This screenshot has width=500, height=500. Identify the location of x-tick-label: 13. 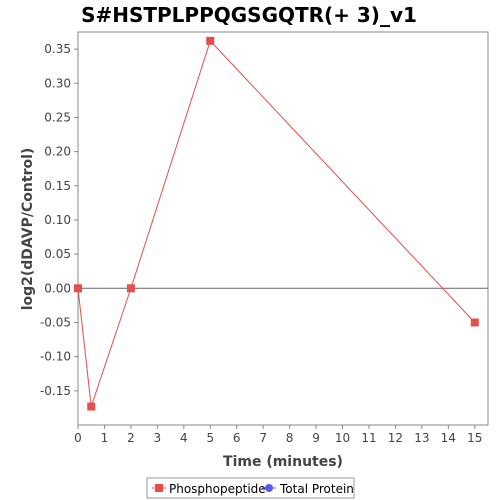
(421, 438).